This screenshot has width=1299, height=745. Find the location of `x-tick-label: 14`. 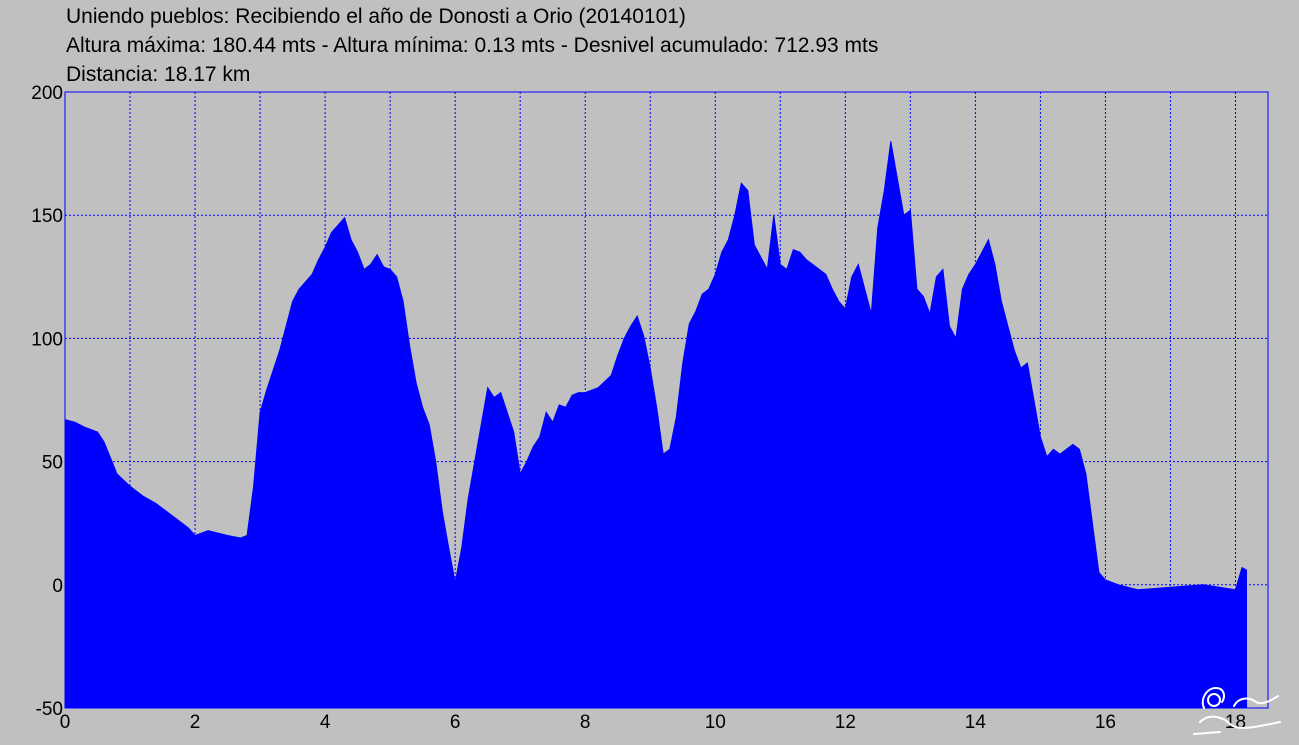

x-tick-label: 14 is located at coordinates (976, 722).